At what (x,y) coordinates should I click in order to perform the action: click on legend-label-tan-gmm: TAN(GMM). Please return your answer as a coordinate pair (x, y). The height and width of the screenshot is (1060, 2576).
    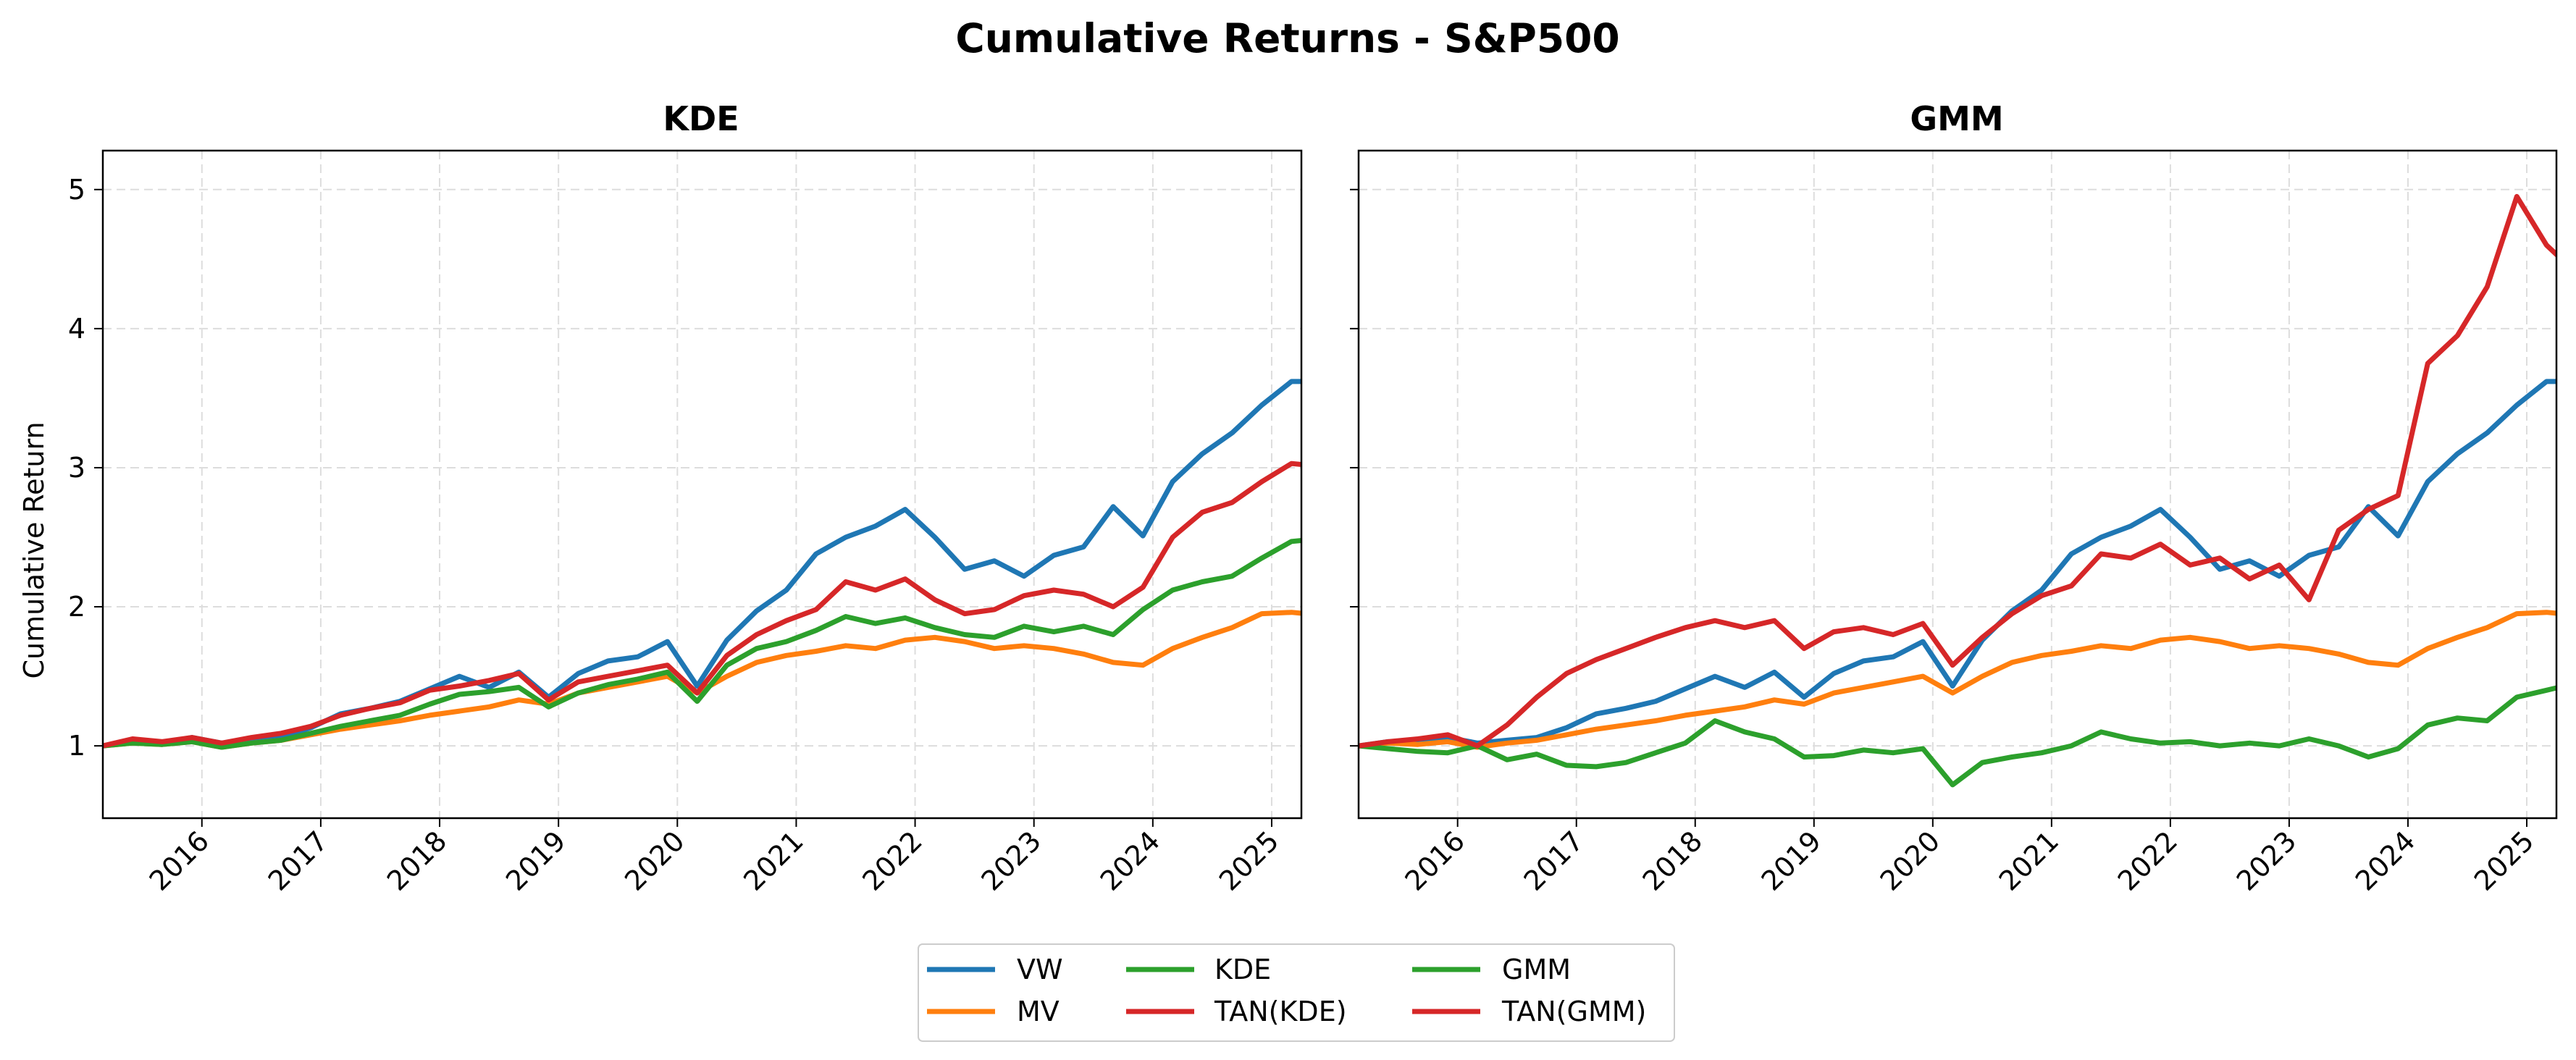
    Looking at the image, I should click on (1573, 1011).